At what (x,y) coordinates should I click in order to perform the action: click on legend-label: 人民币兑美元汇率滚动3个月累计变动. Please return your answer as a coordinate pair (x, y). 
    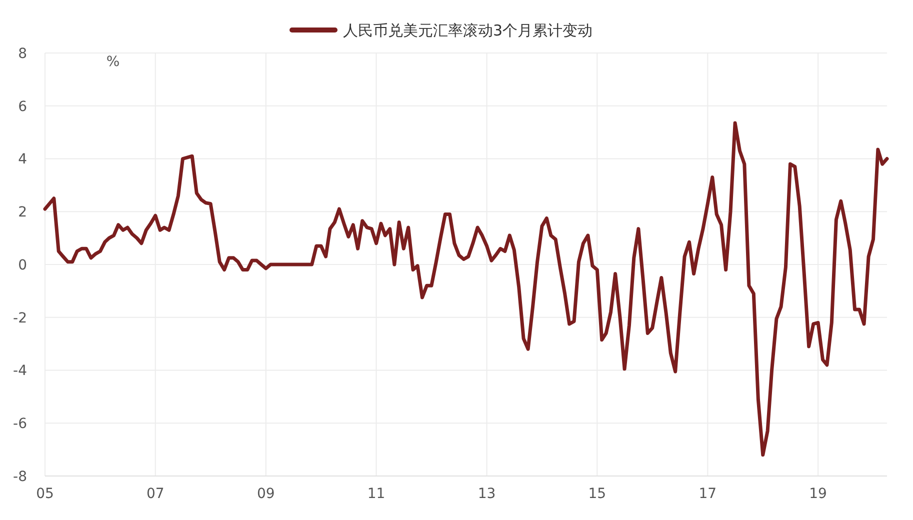
    Looking at the image, I should click on (468, 30).